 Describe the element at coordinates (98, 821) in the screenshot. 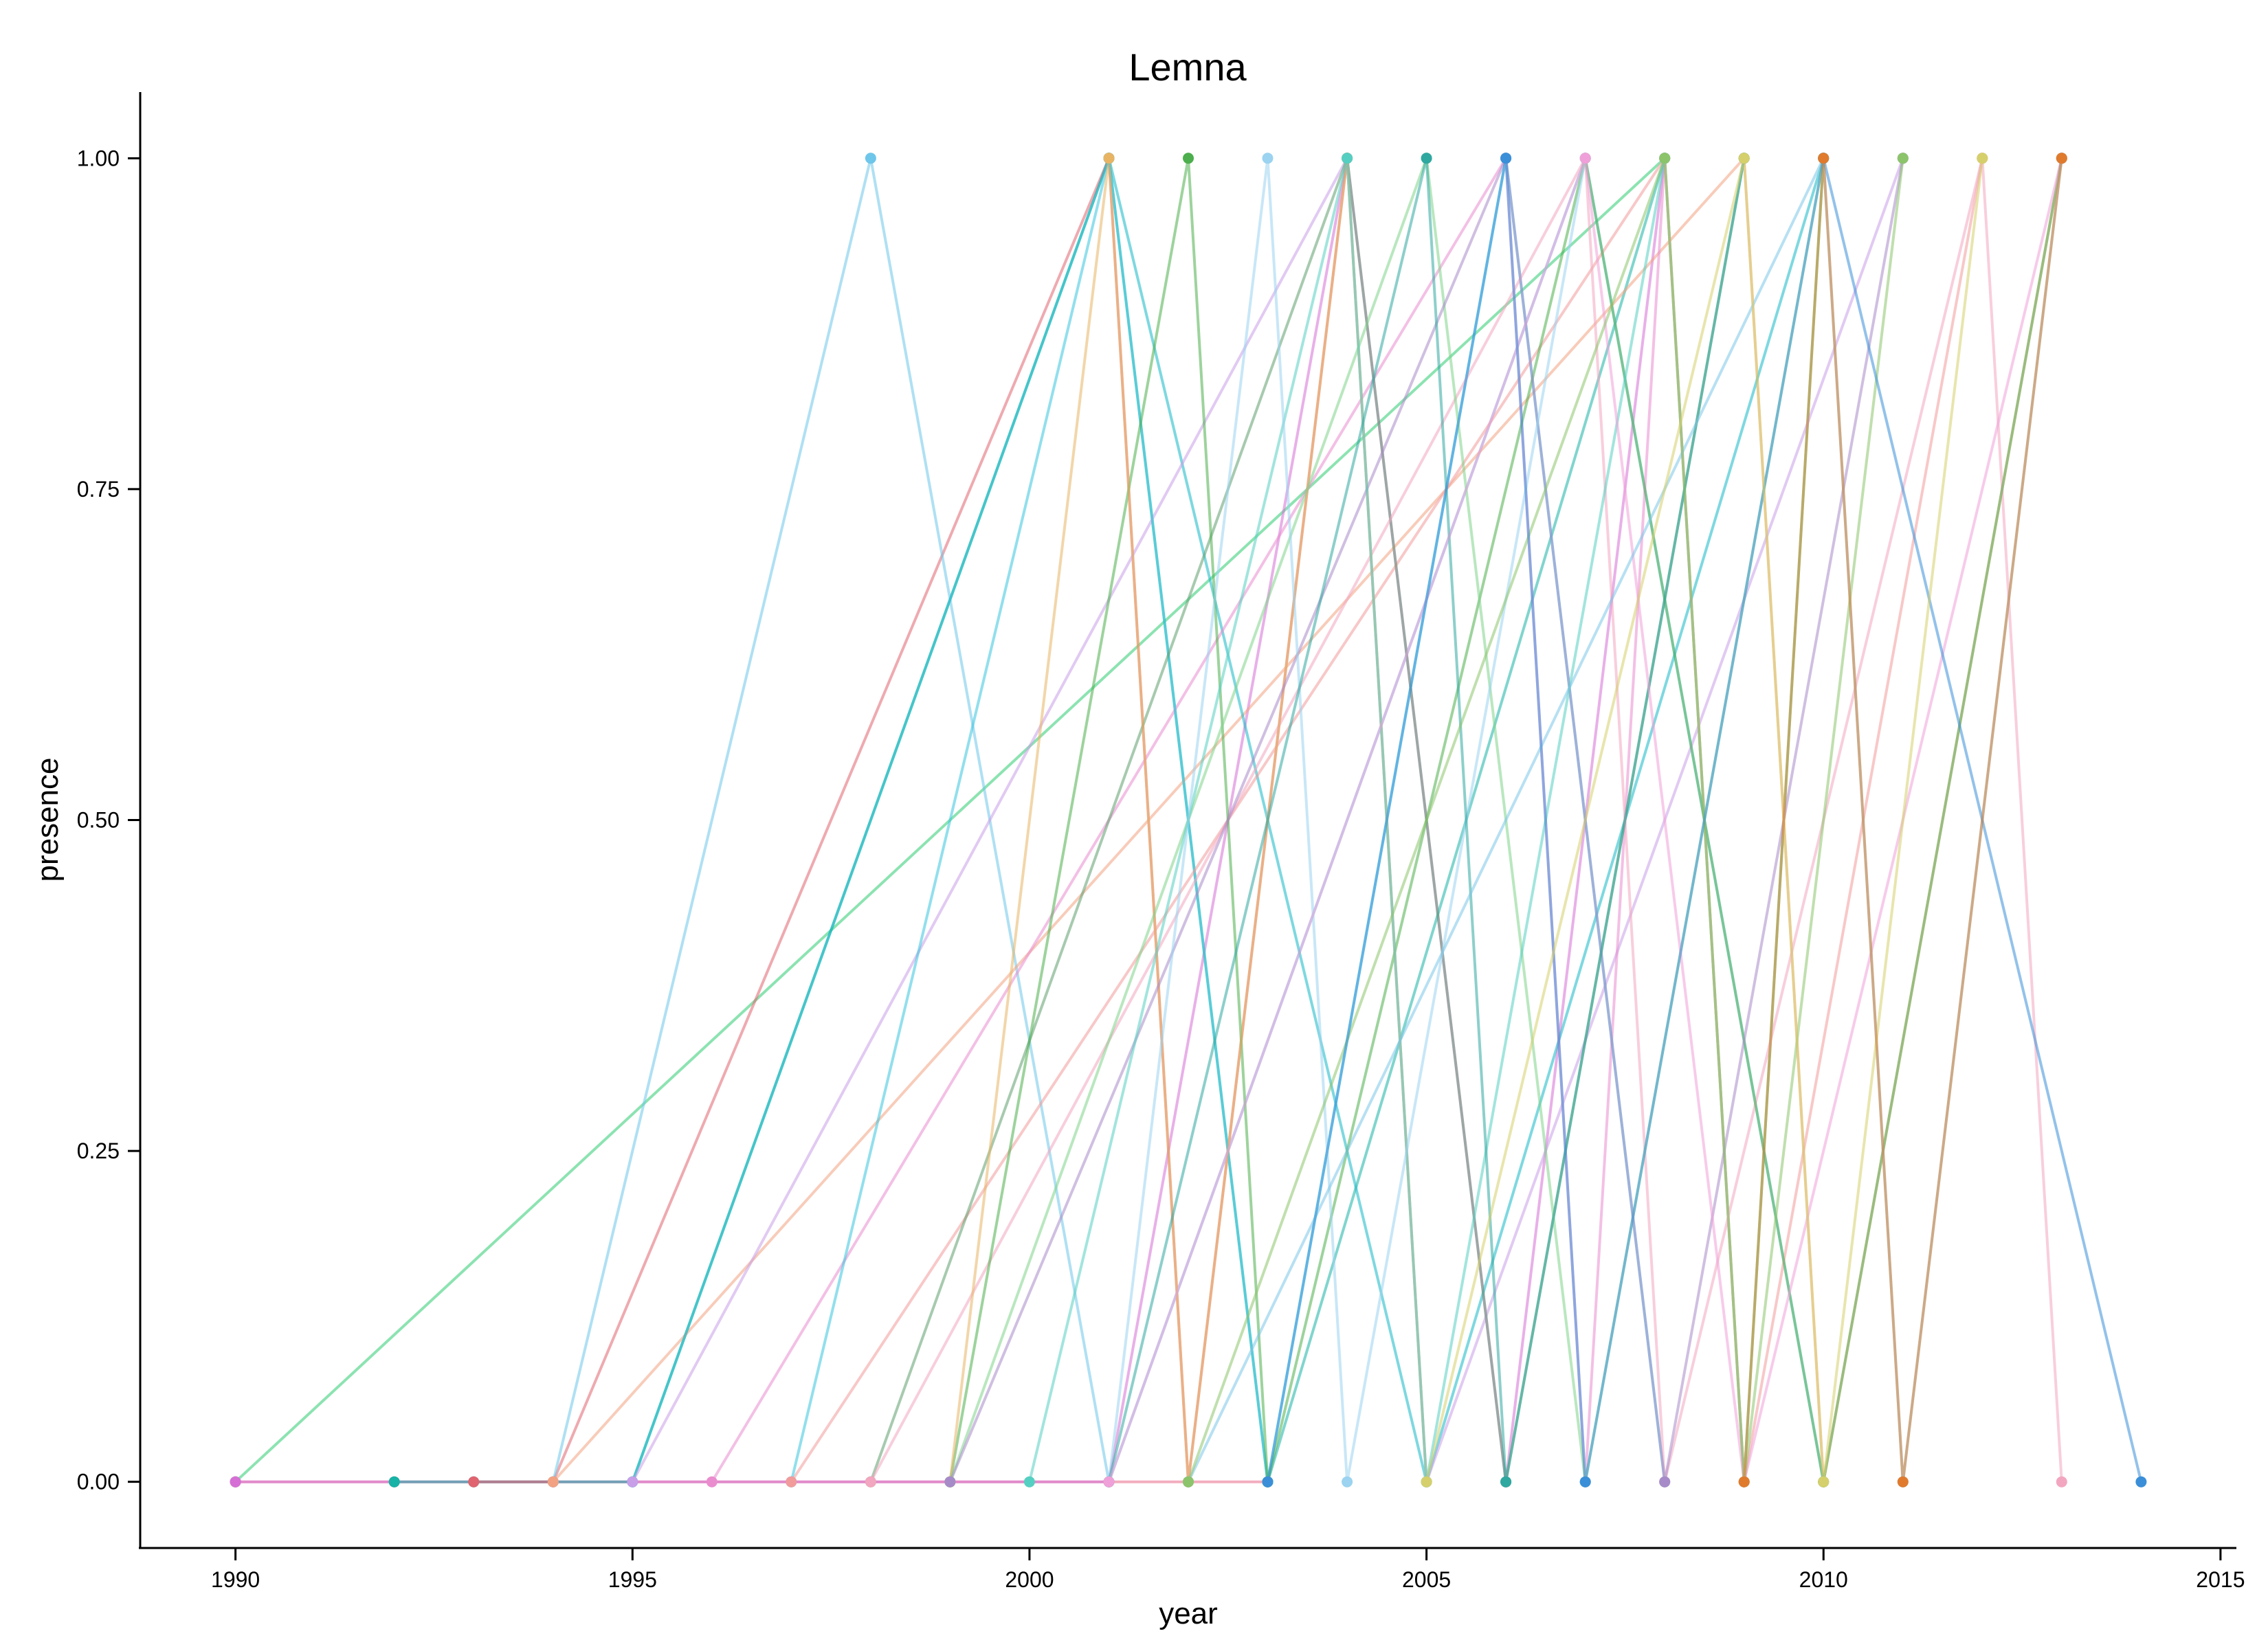

I see `y-tick-label: 0.50` at that location.